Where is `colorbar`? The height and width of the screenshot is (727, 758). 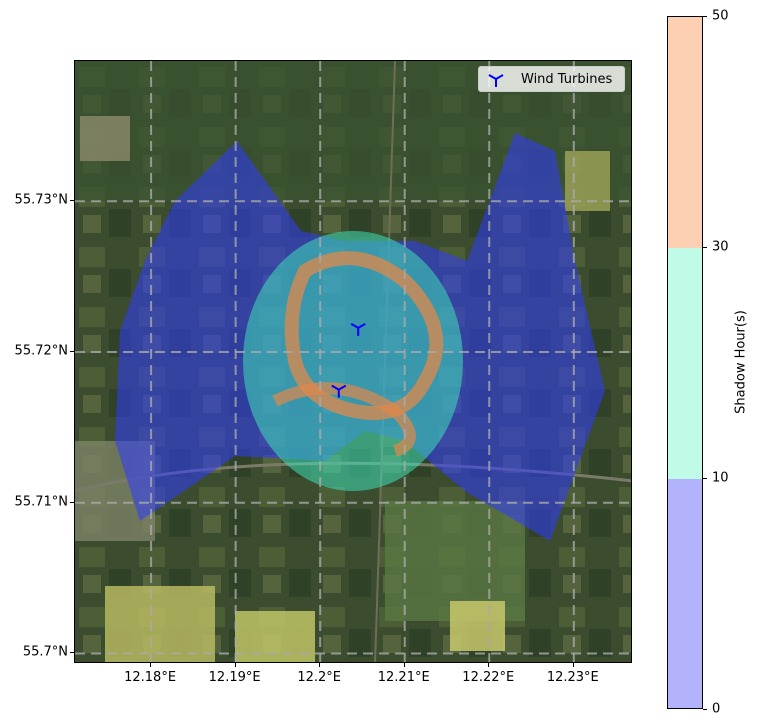
colorbar is located at coordinates (685, 362).